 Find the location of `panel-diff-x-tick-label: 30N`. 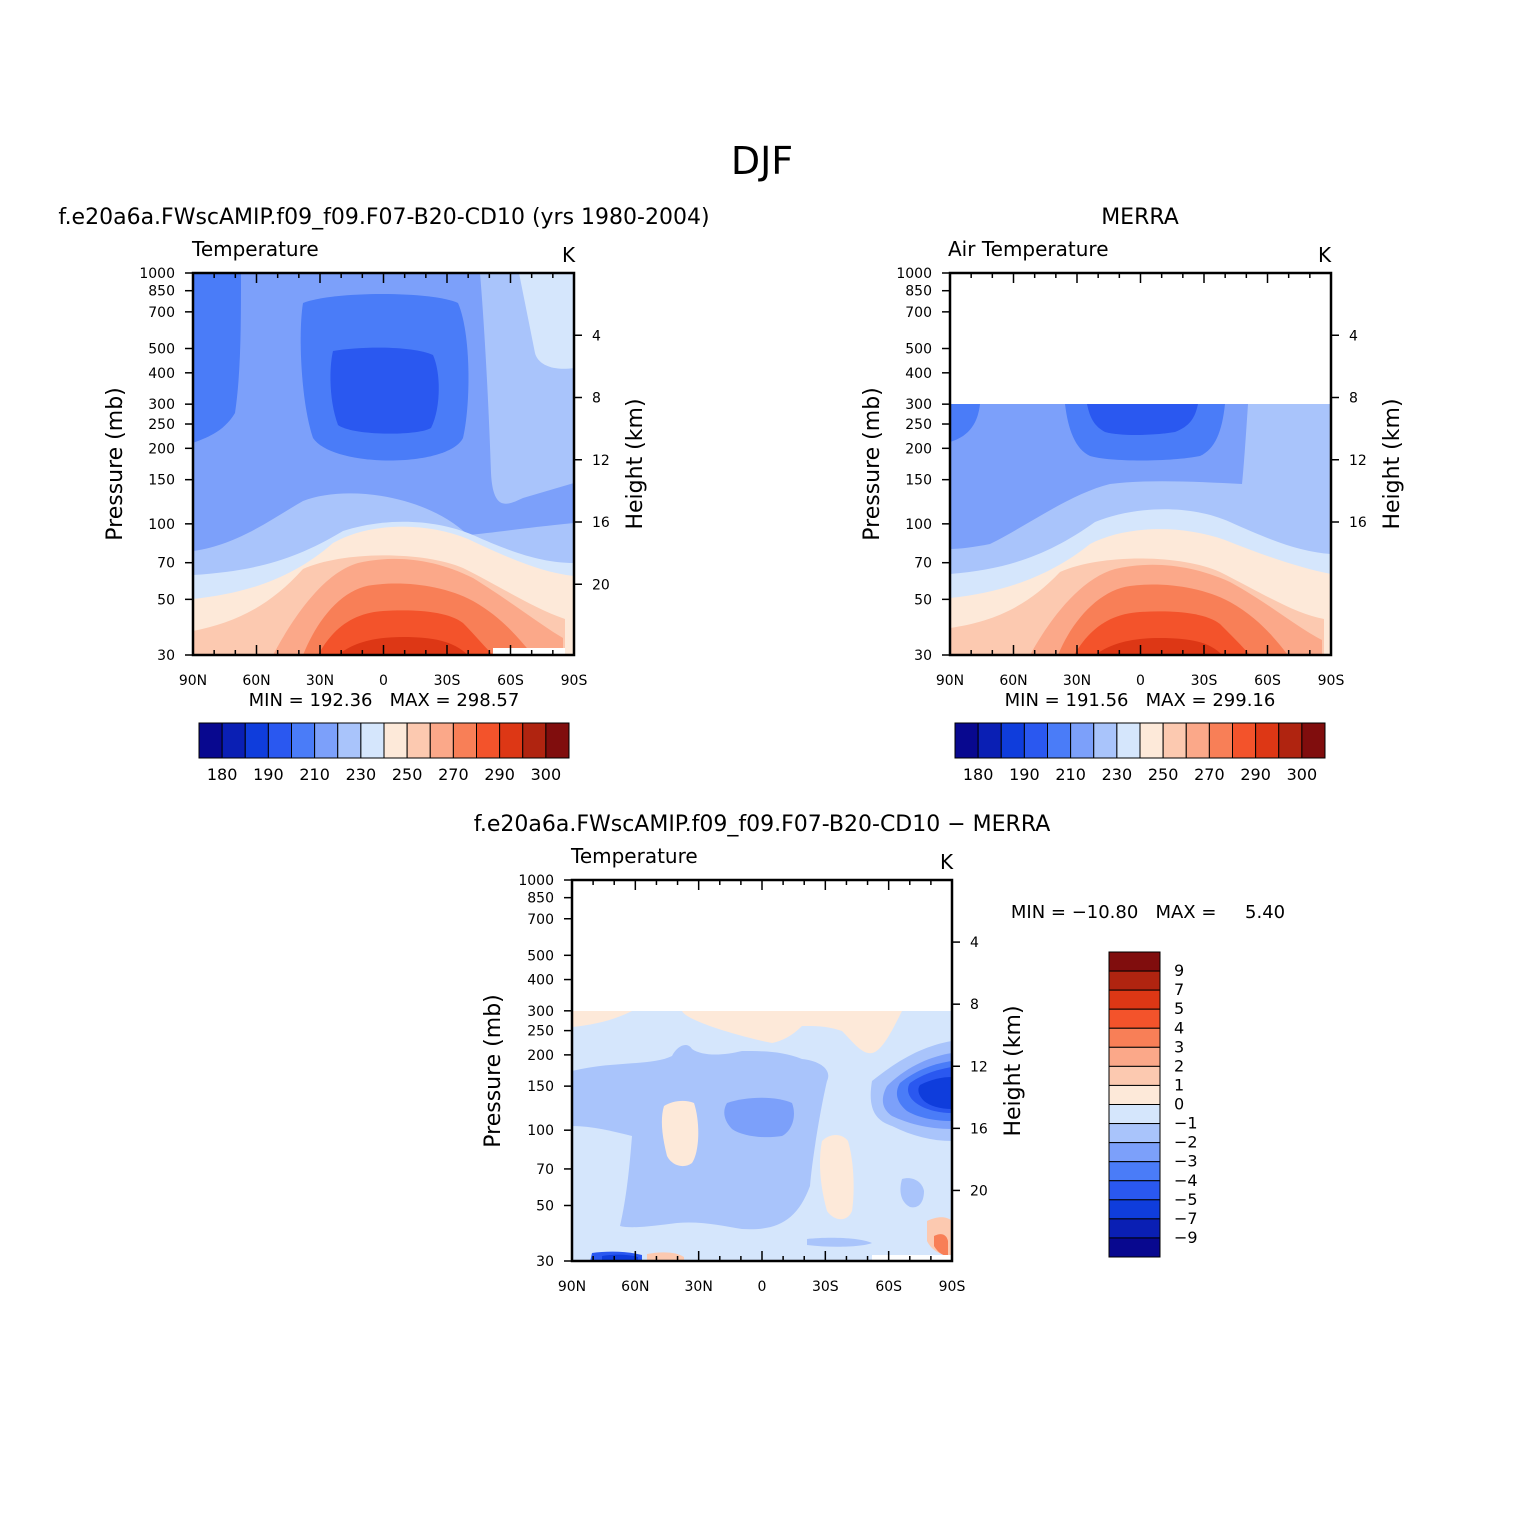

panel-diff-x-tick-label: 30N is located at coordinates (699, 1287).